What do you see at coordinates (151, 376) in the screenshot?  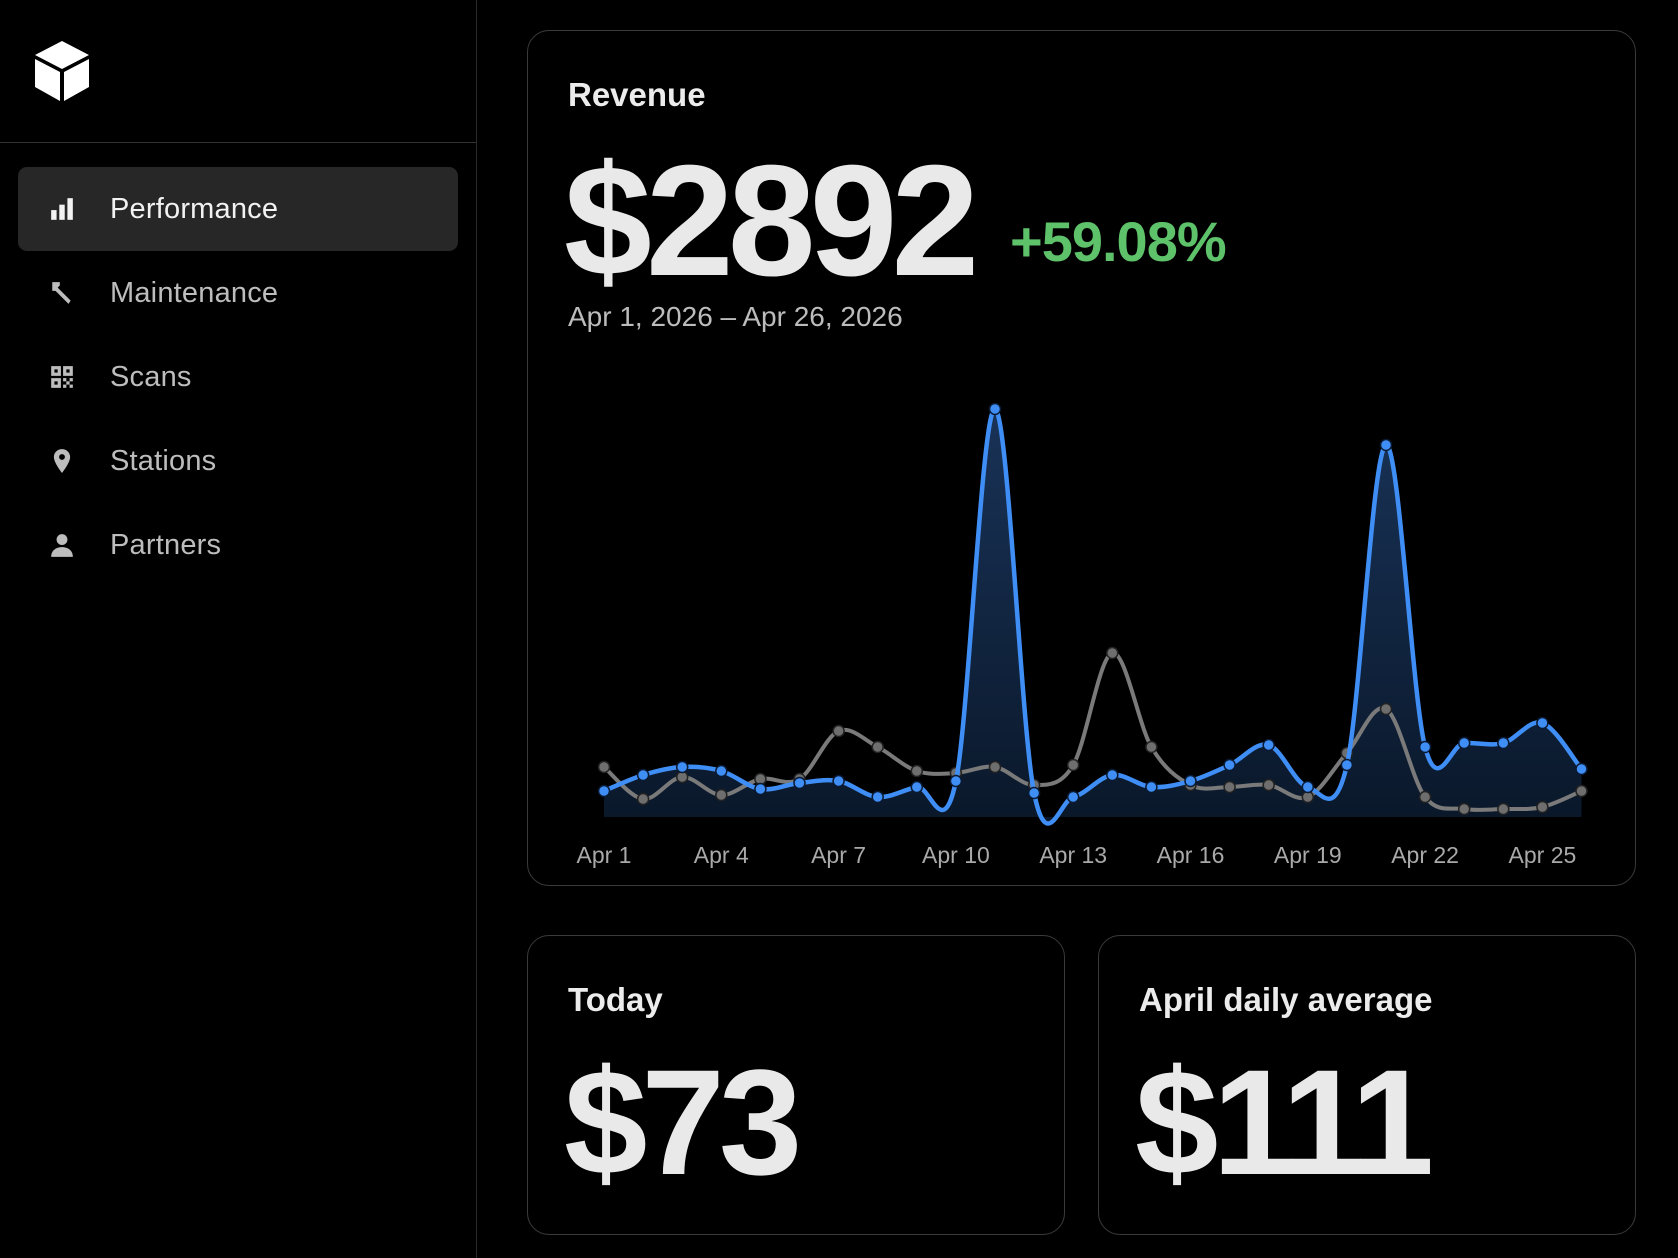 I see `sidebar-item-label: Scans` at bounding box center [151, 376].